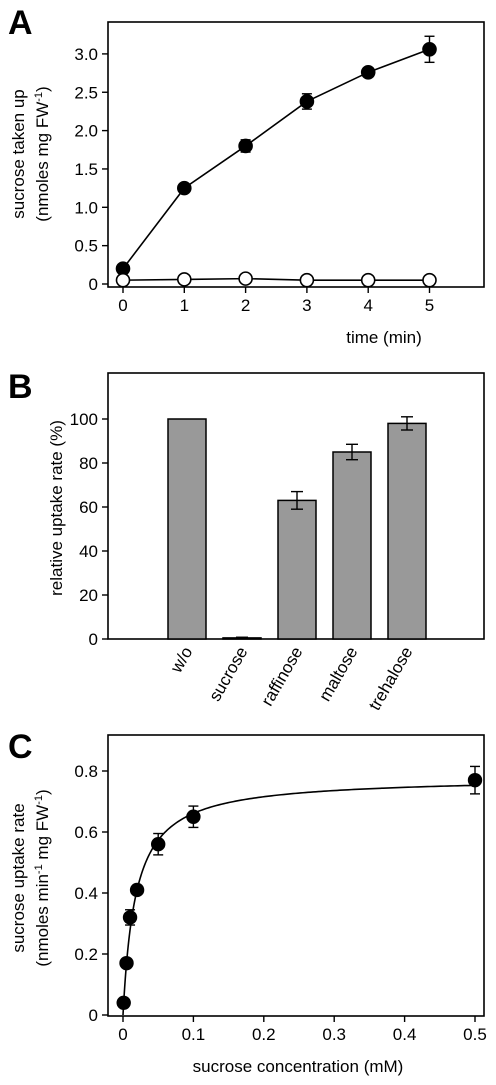 The width and height of the screenshot is (496, 1085). What do you see at coordinates (298, 1066) in the screenshot?
I see `x-axis-label-c: sucrose concentration (mM)` at bounding box center [298, 1066].